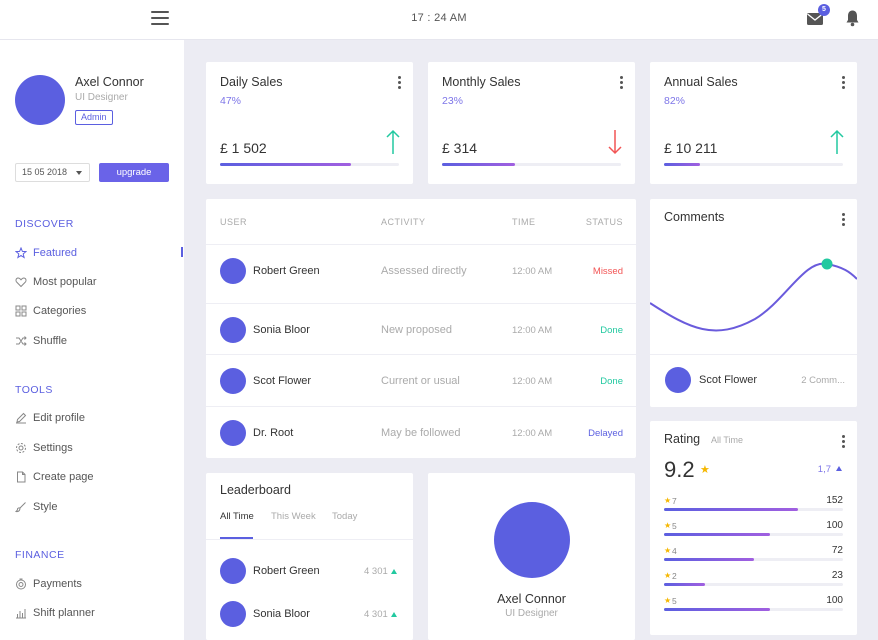 Image resolution: width=878 pixels, height=640 pixels. What do you see at coordinates (293, 516) in the screenshot?
I see `tab-this-week: This Week` at bounding box center [293, 516].